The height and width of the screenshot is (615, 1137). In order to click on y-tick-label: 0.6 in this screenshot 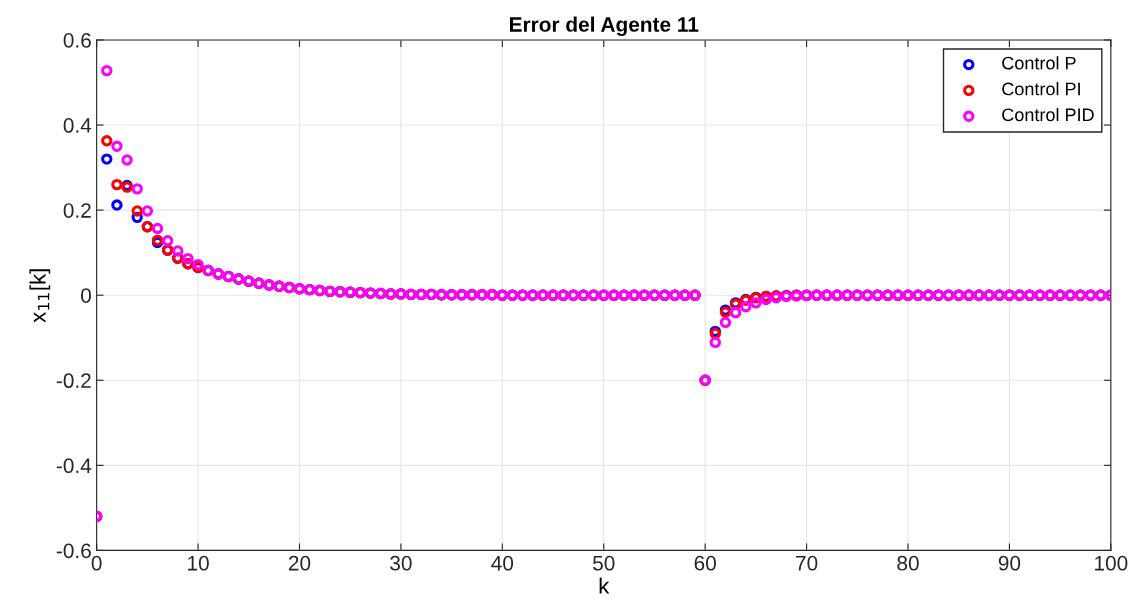, I will do `click(77, 40)`.